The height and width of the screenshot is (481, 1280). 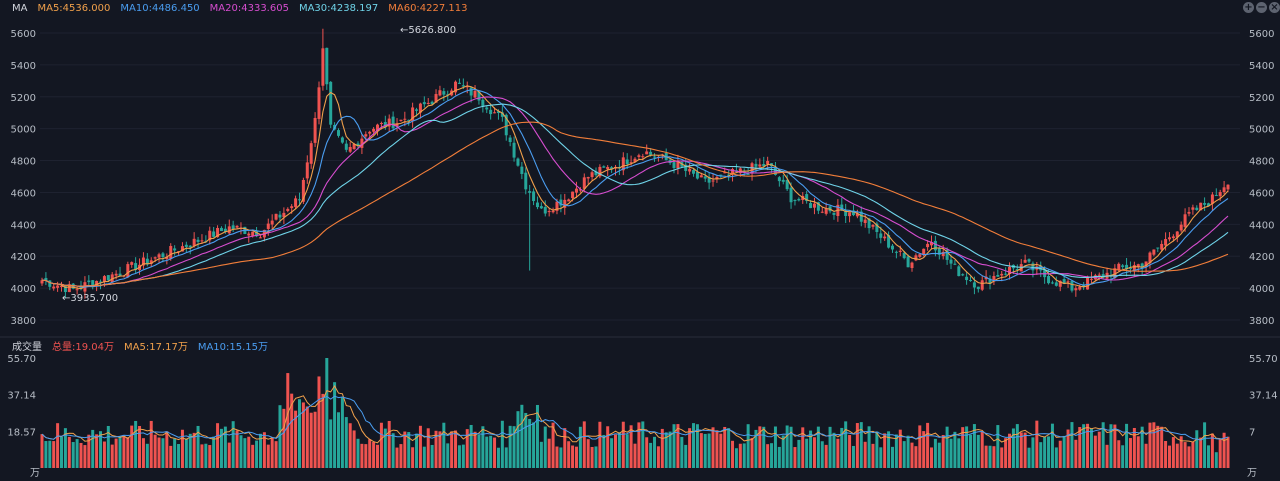 What do you see at coordinates (90, 298) in the screenshot?
I see `low-annotation: ←3935.700` at bounding box center [90, 298].